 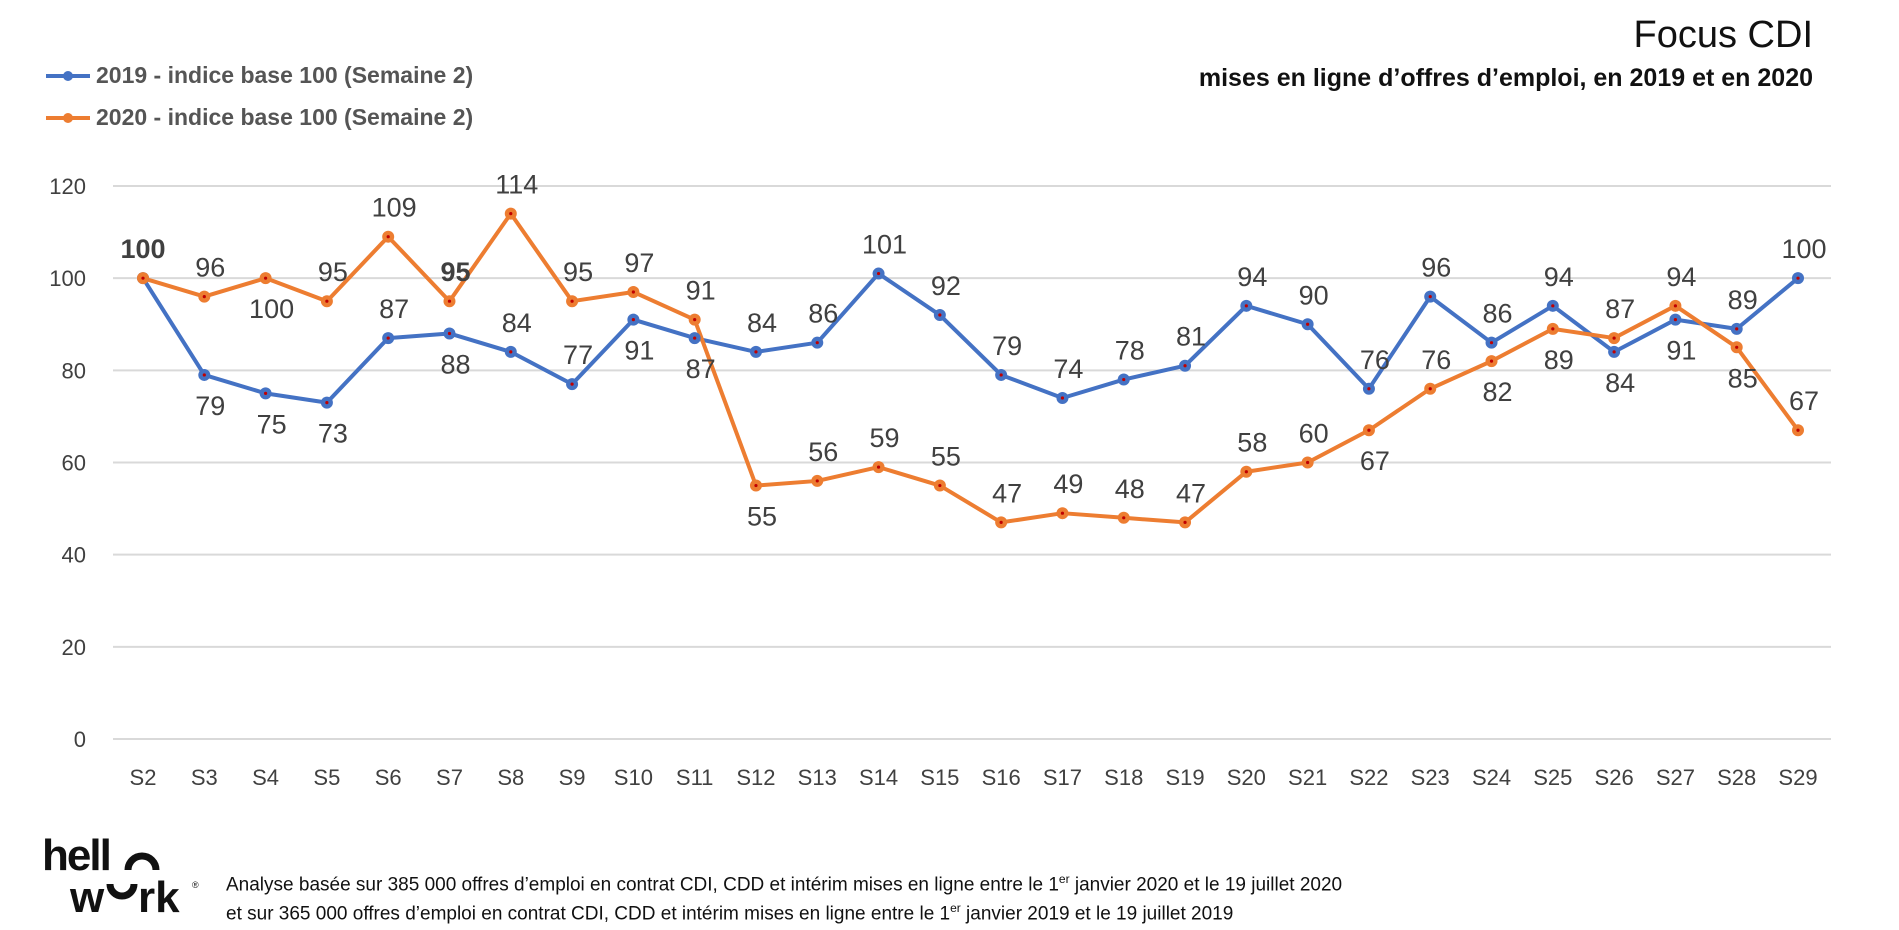 What do you see at coordinates (1123, 777) in the screenshot?
I see `x-tick-label: S18` at bounding box center [1123, 777].